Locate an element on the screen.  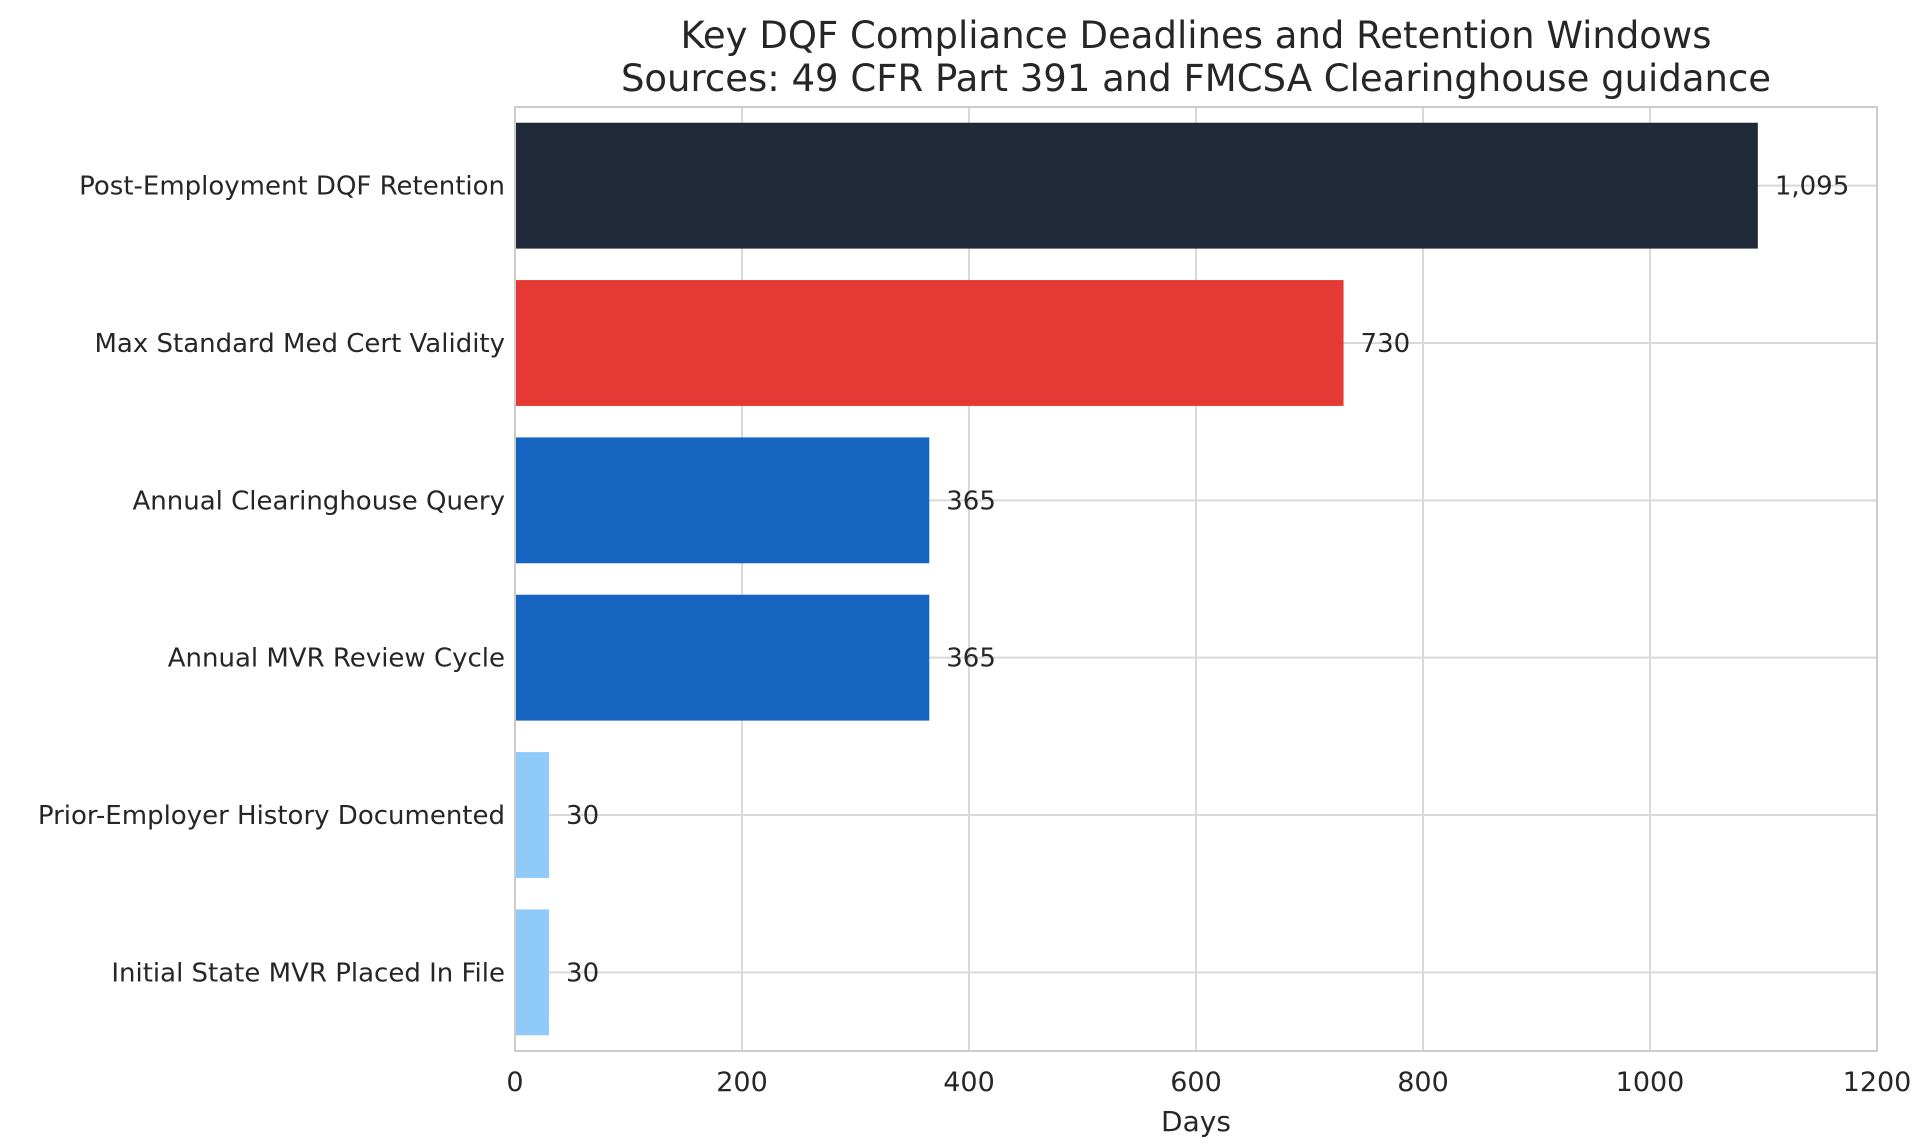
y-tick-label: Annual Clearinghouse Query is located at coordinates (318, 501).